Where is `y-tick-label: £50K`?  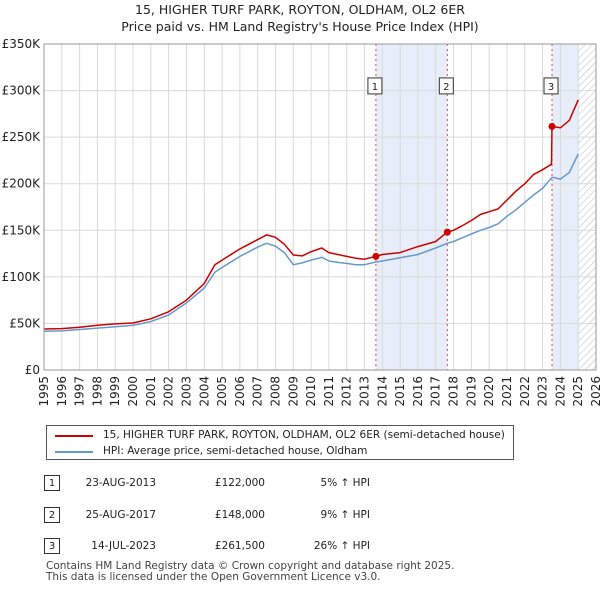 y-tick-label: £50K is located at coordinates (25, 323).